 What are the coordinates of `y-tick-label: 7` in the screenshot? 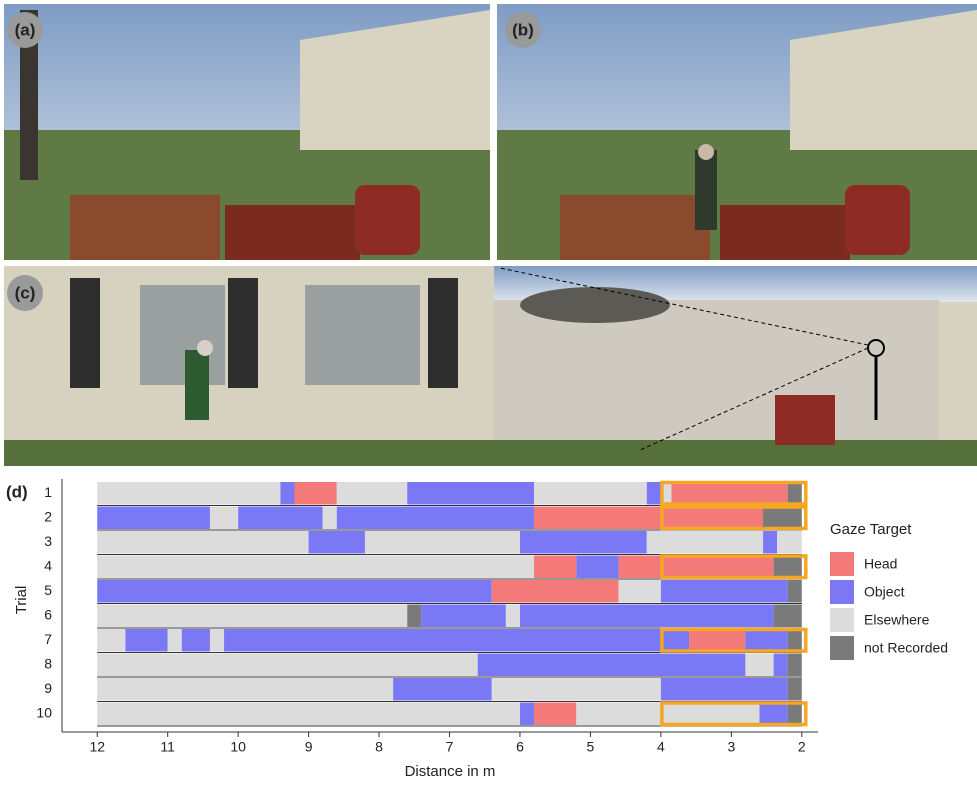 It's located at (48, 639).